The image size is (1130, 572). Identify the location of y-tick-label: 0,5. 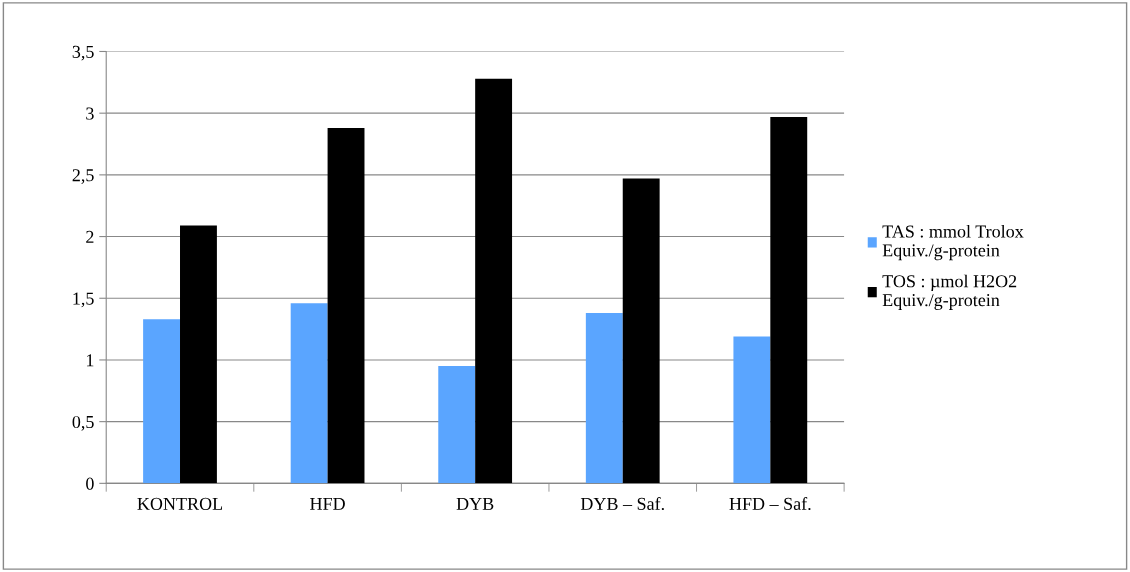
(83, 423).